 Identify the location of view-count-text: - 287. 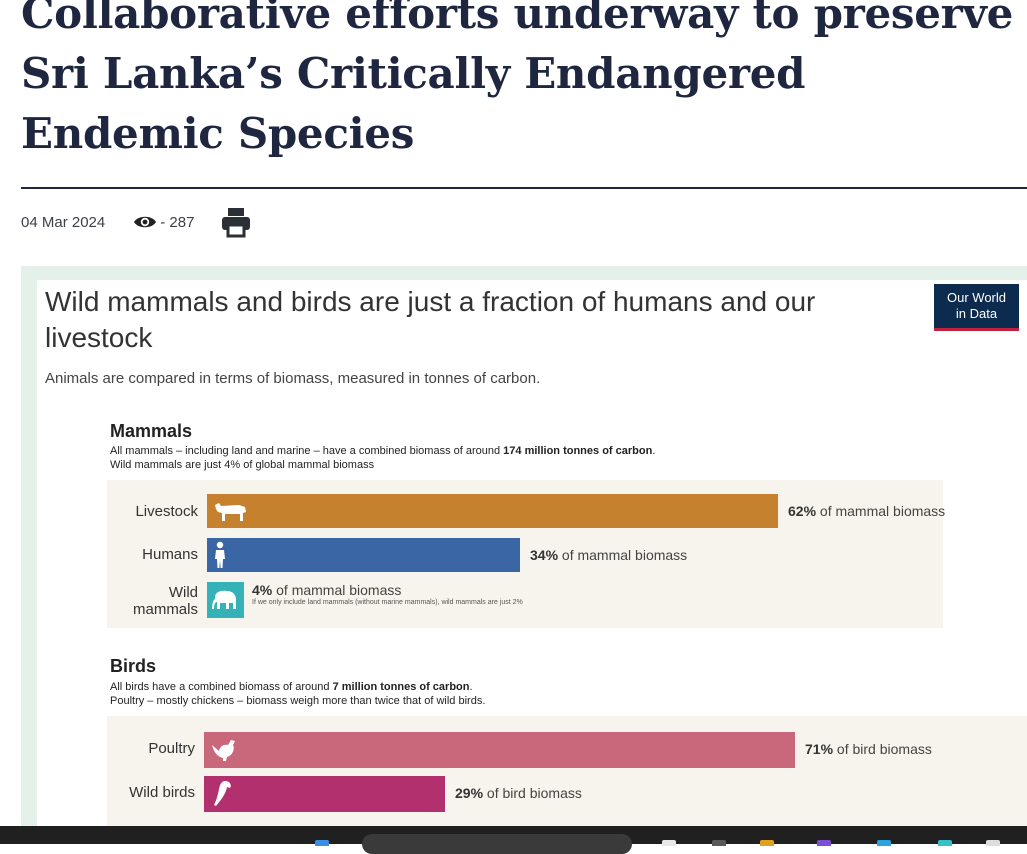
(177, 222).